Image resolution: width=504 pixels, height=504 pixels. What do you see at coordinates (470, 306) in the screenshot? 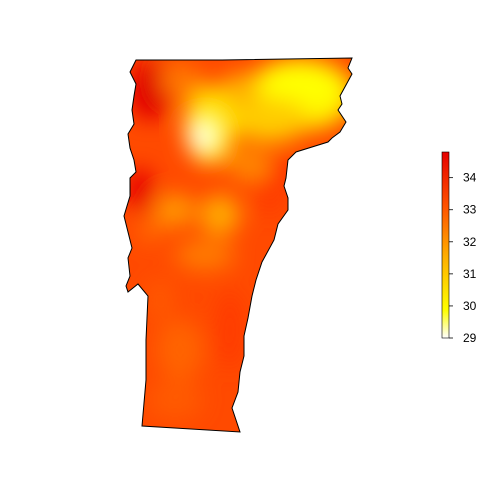
I see `legend-tick-label: 30` at bounding box center [470, 306].